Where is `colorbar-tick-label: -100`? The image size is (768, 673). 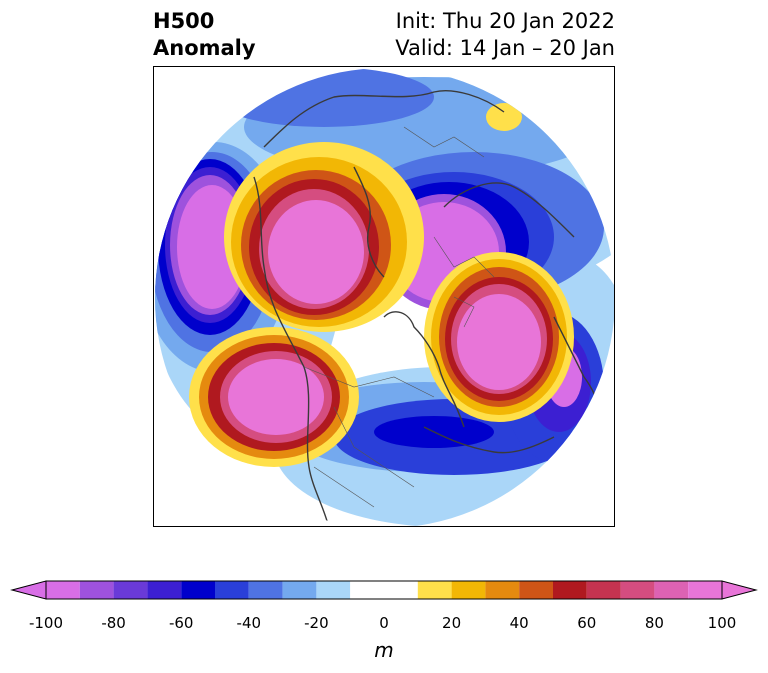
colorbar-tick-label: -100 is located at coordinates (46, 623).